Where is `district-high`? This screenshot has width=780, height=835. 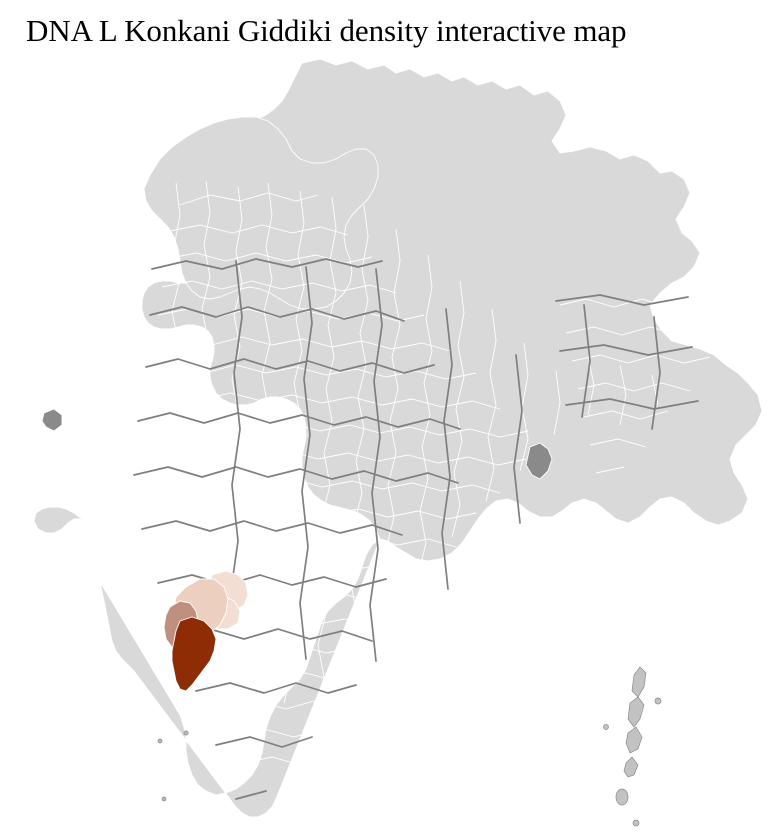
district-high is located at coordinates (194, 654).